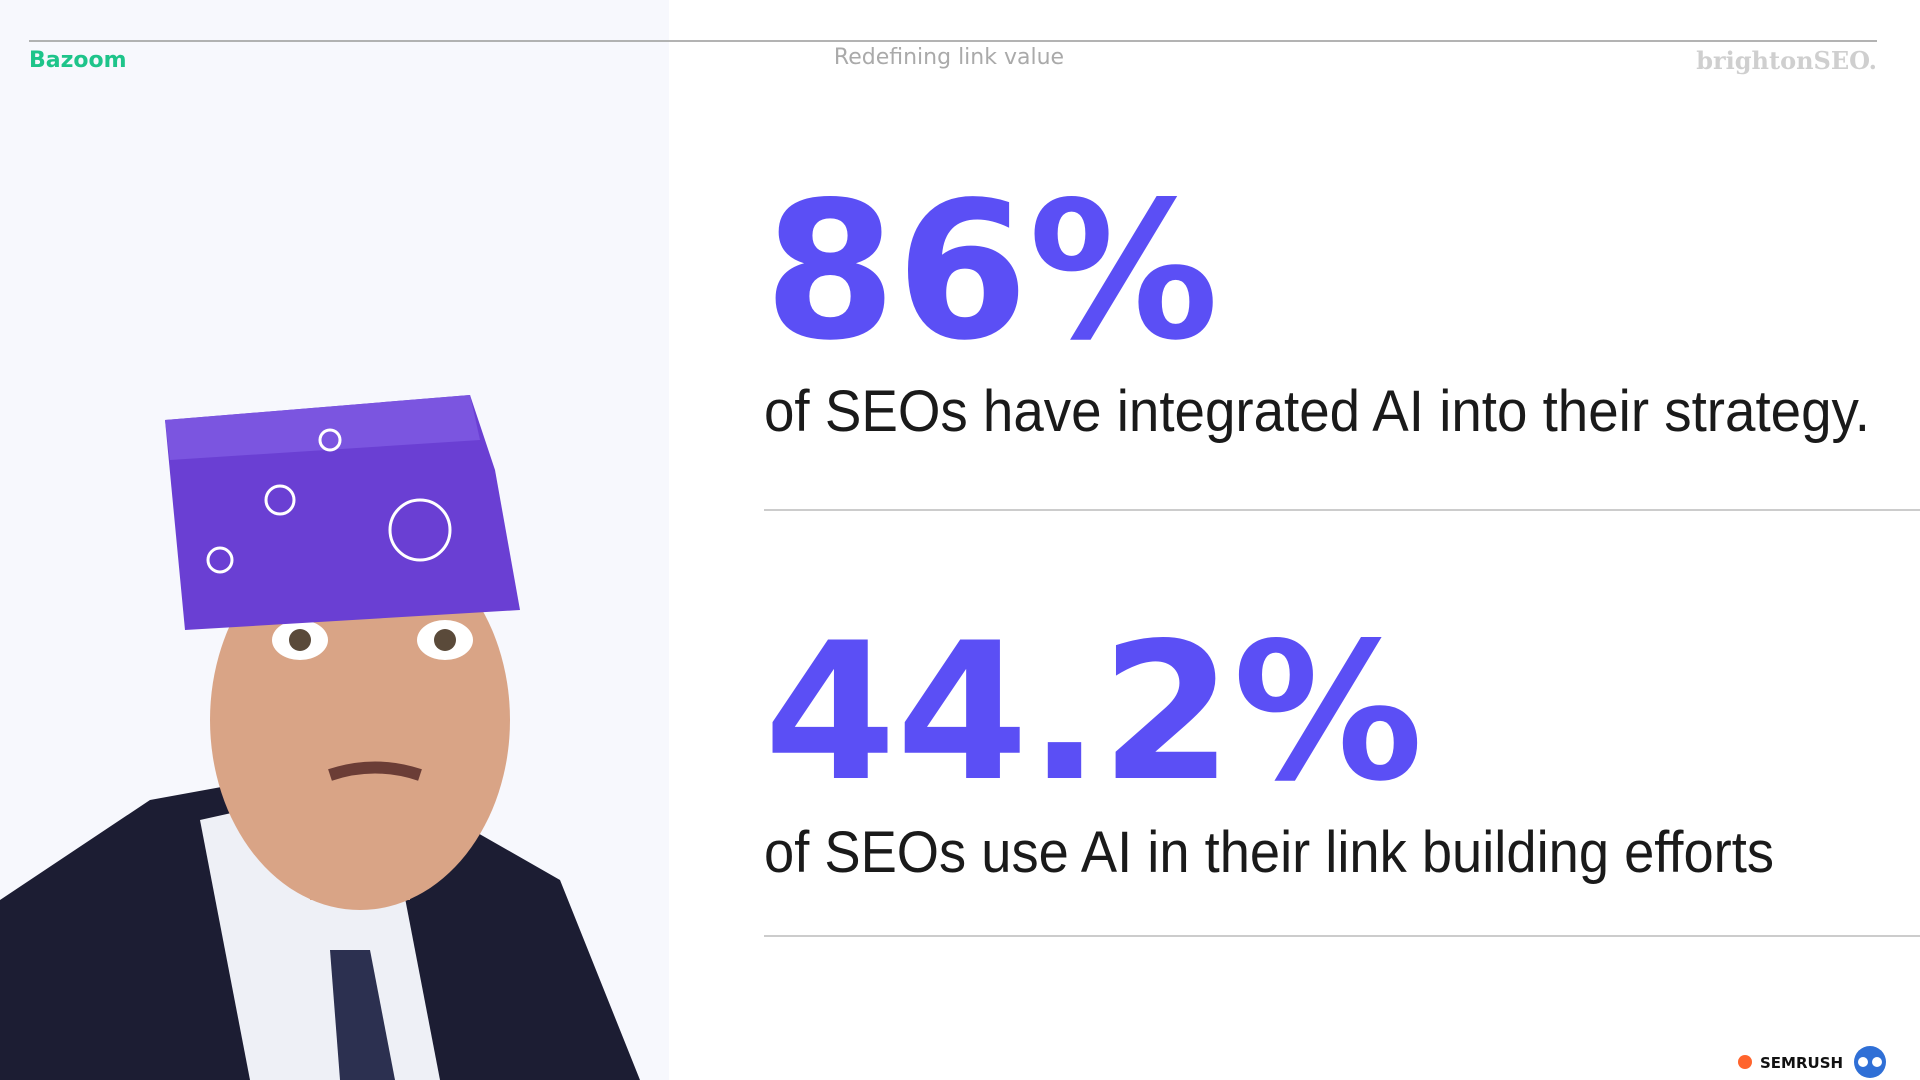  Describe the element at coordinates (1801, 1063) in the screenshot. I see `sponsor-logo: SEMRUSH` at that location.